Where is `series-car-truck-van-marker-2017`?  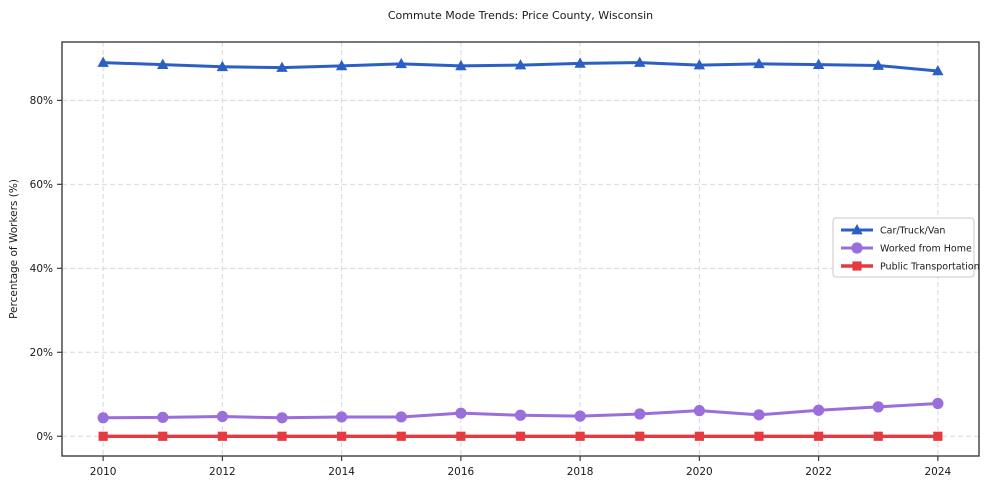
series-car-truck-van-marker-2017 is located at coordinates (520, 64).